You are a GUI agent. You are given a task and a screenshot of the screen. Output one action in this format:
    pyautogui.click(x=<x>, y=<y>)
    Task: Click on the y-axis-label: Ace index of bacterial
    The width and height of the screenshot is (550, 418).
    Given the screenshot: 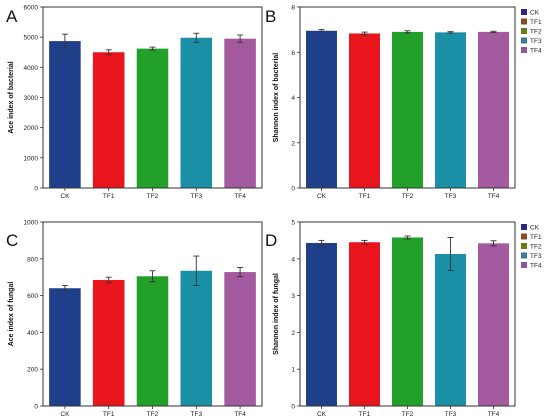 What is the action you would take?
    pyautogui.click(x=11, y=97)
    